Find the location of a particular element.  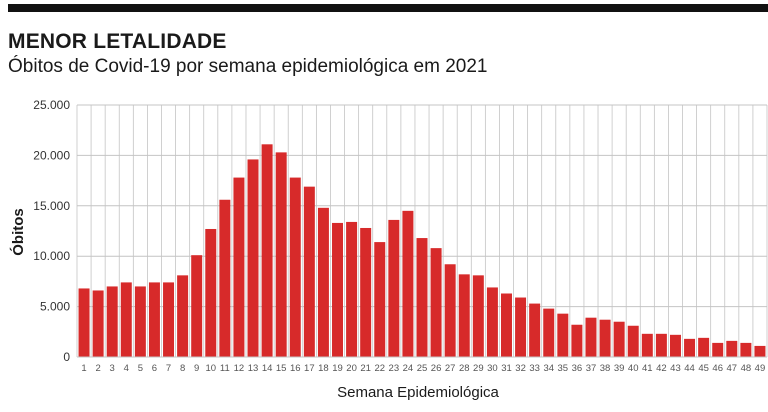

x-tick-label: 16 is located at coordinates (295, 368).